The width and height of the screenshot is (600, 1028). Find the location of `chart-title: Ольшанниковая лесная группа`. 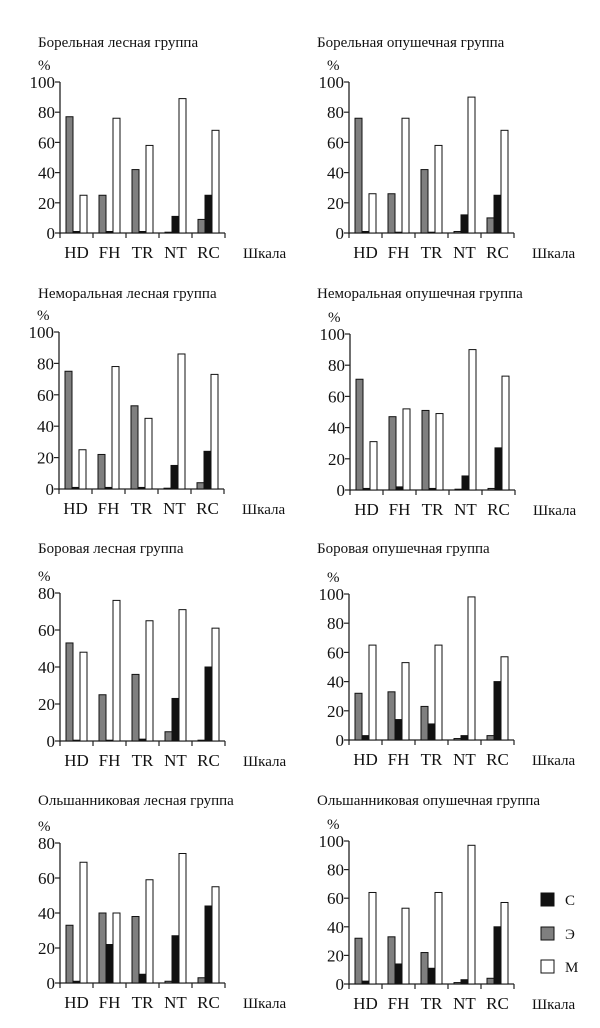

chart-title: Ольшанниковая лесная группа is located at coordinates (136, 801).